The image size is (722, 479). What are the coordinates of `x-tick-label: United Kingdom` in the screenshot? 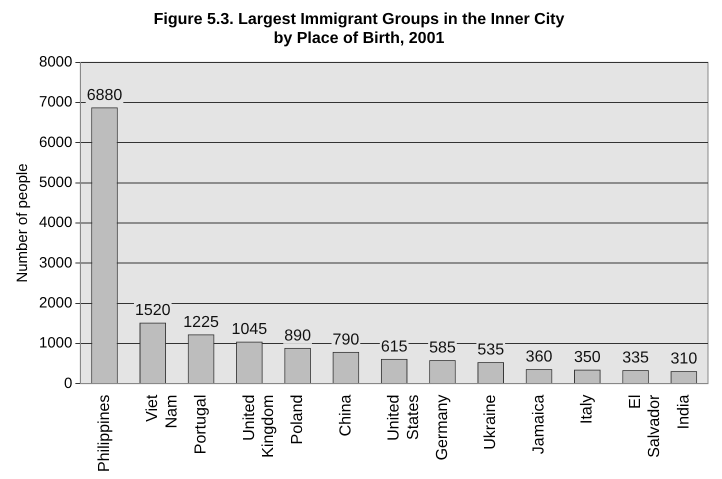 It's located at (258, 426).